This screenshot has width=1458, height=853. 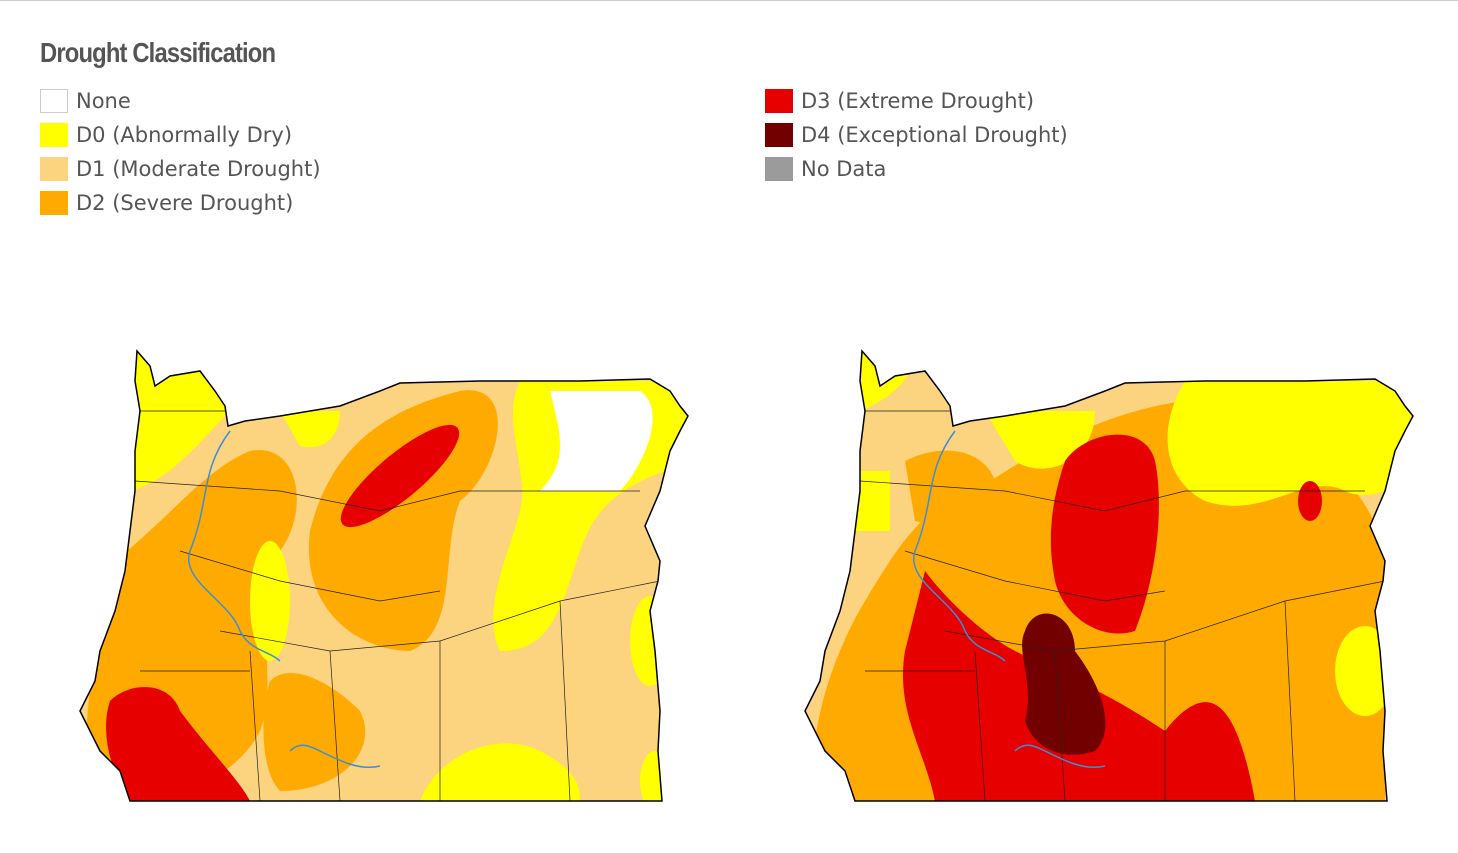 What do you see at coordinates (185, 203) in the screenshot?
I see `legend-label: D2 (Severe Drought)` at bounding box center [185, 203].